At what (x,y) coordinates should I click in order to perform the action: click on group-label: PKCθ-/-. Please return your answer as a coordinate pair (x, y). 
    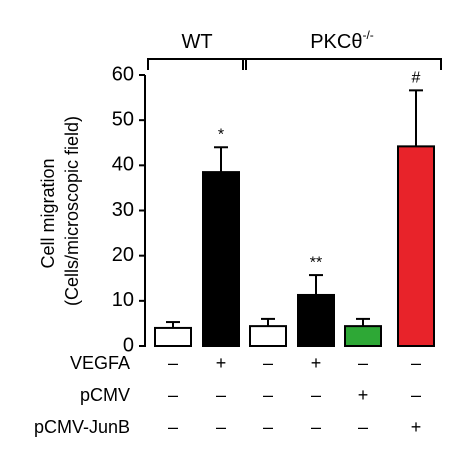
    Looking at the image, I should click on (342, 40).